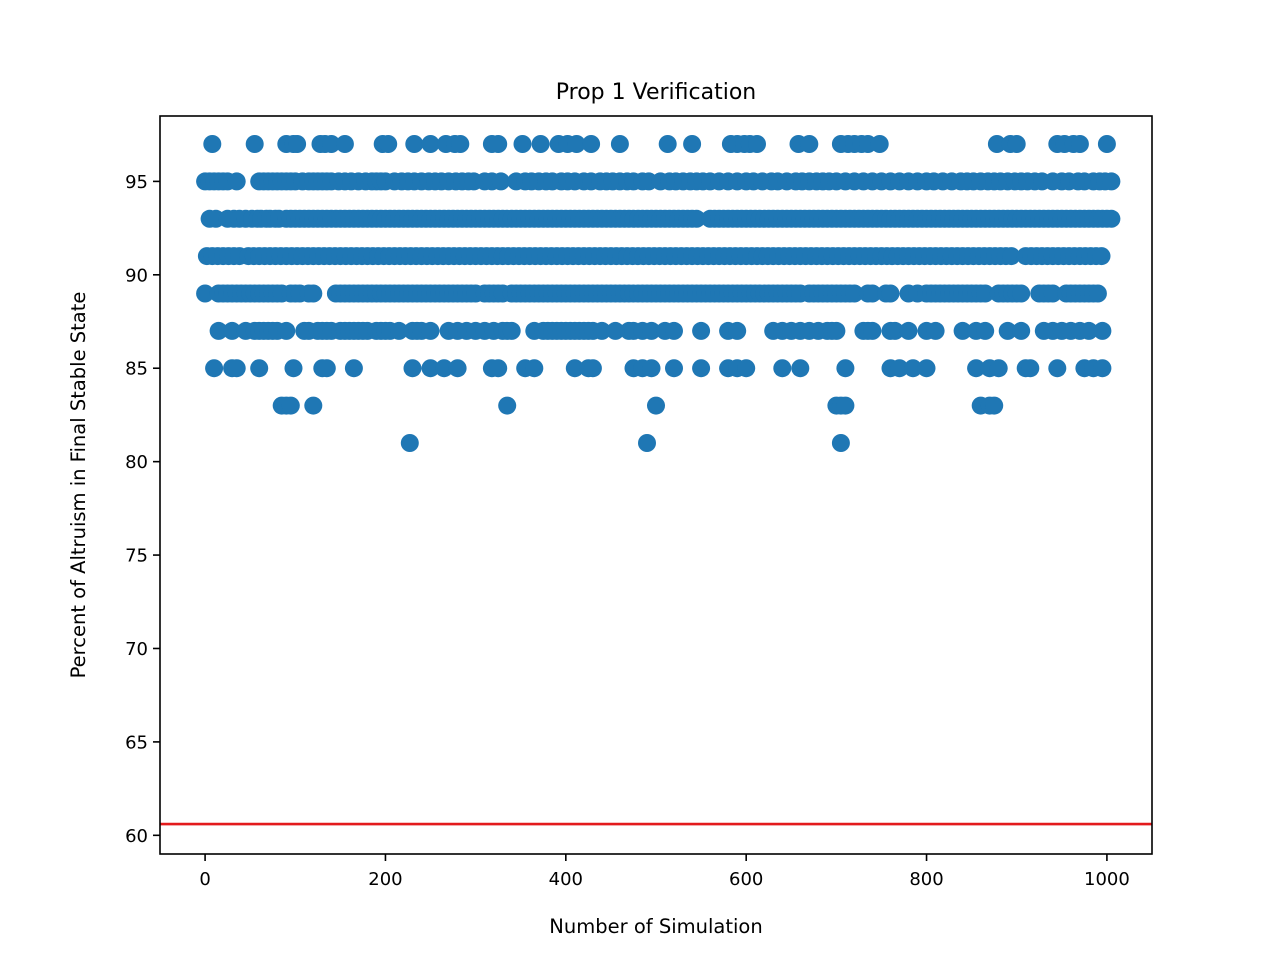  Describe the element at coordinates (136, 742) in the screenshot. I see `y-tick-label: 65` at that location.